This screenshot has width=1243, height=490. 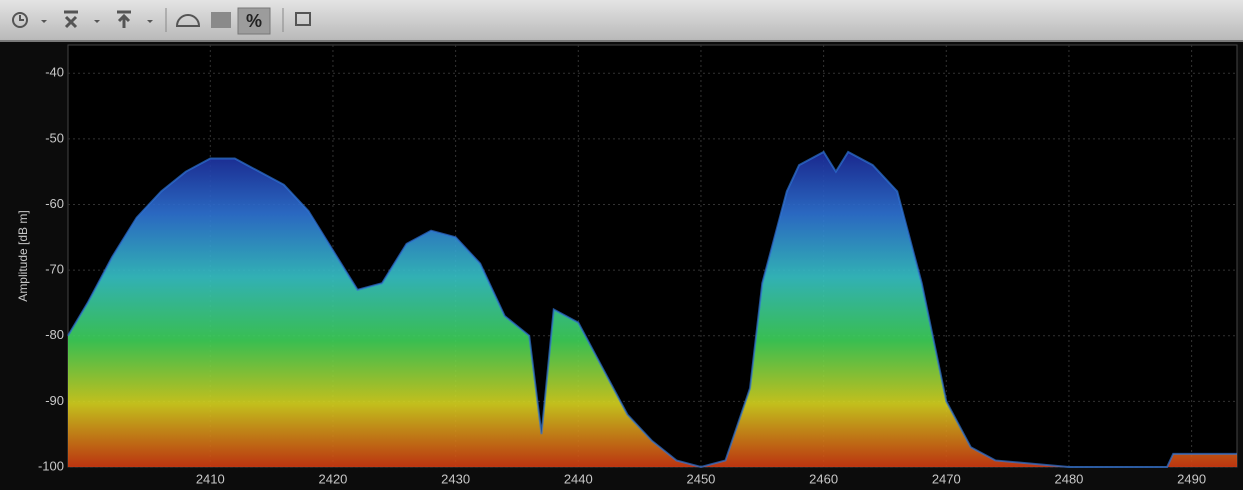 I want to click on x-tick-label: 2450, so click(x=700, y=478).